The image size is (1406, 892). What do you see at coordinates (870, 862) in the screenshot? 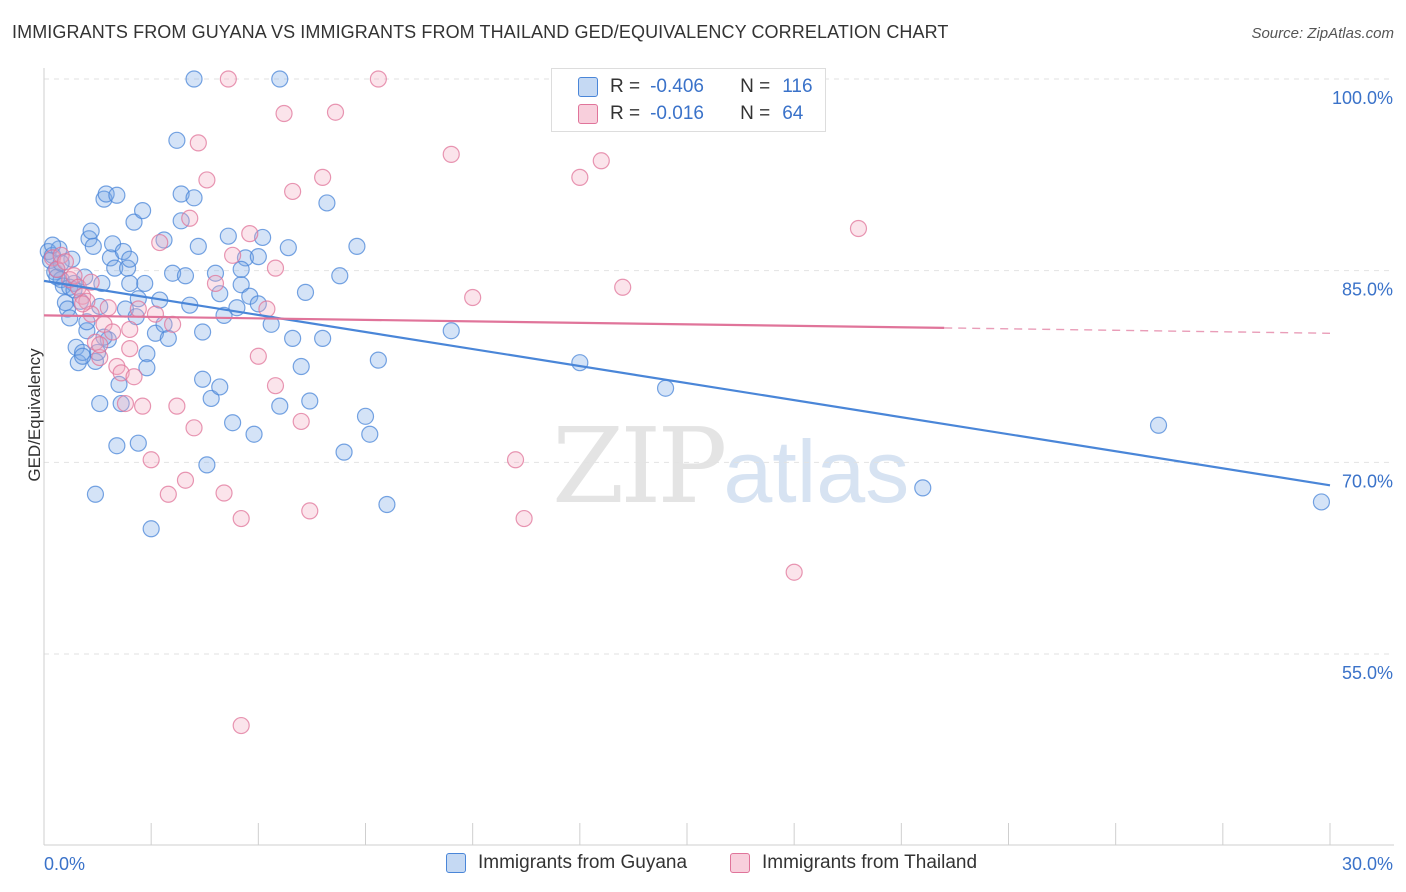
I see `legend-label-thailand: Immigrants from Thailand` at bounding box center [870, 862].